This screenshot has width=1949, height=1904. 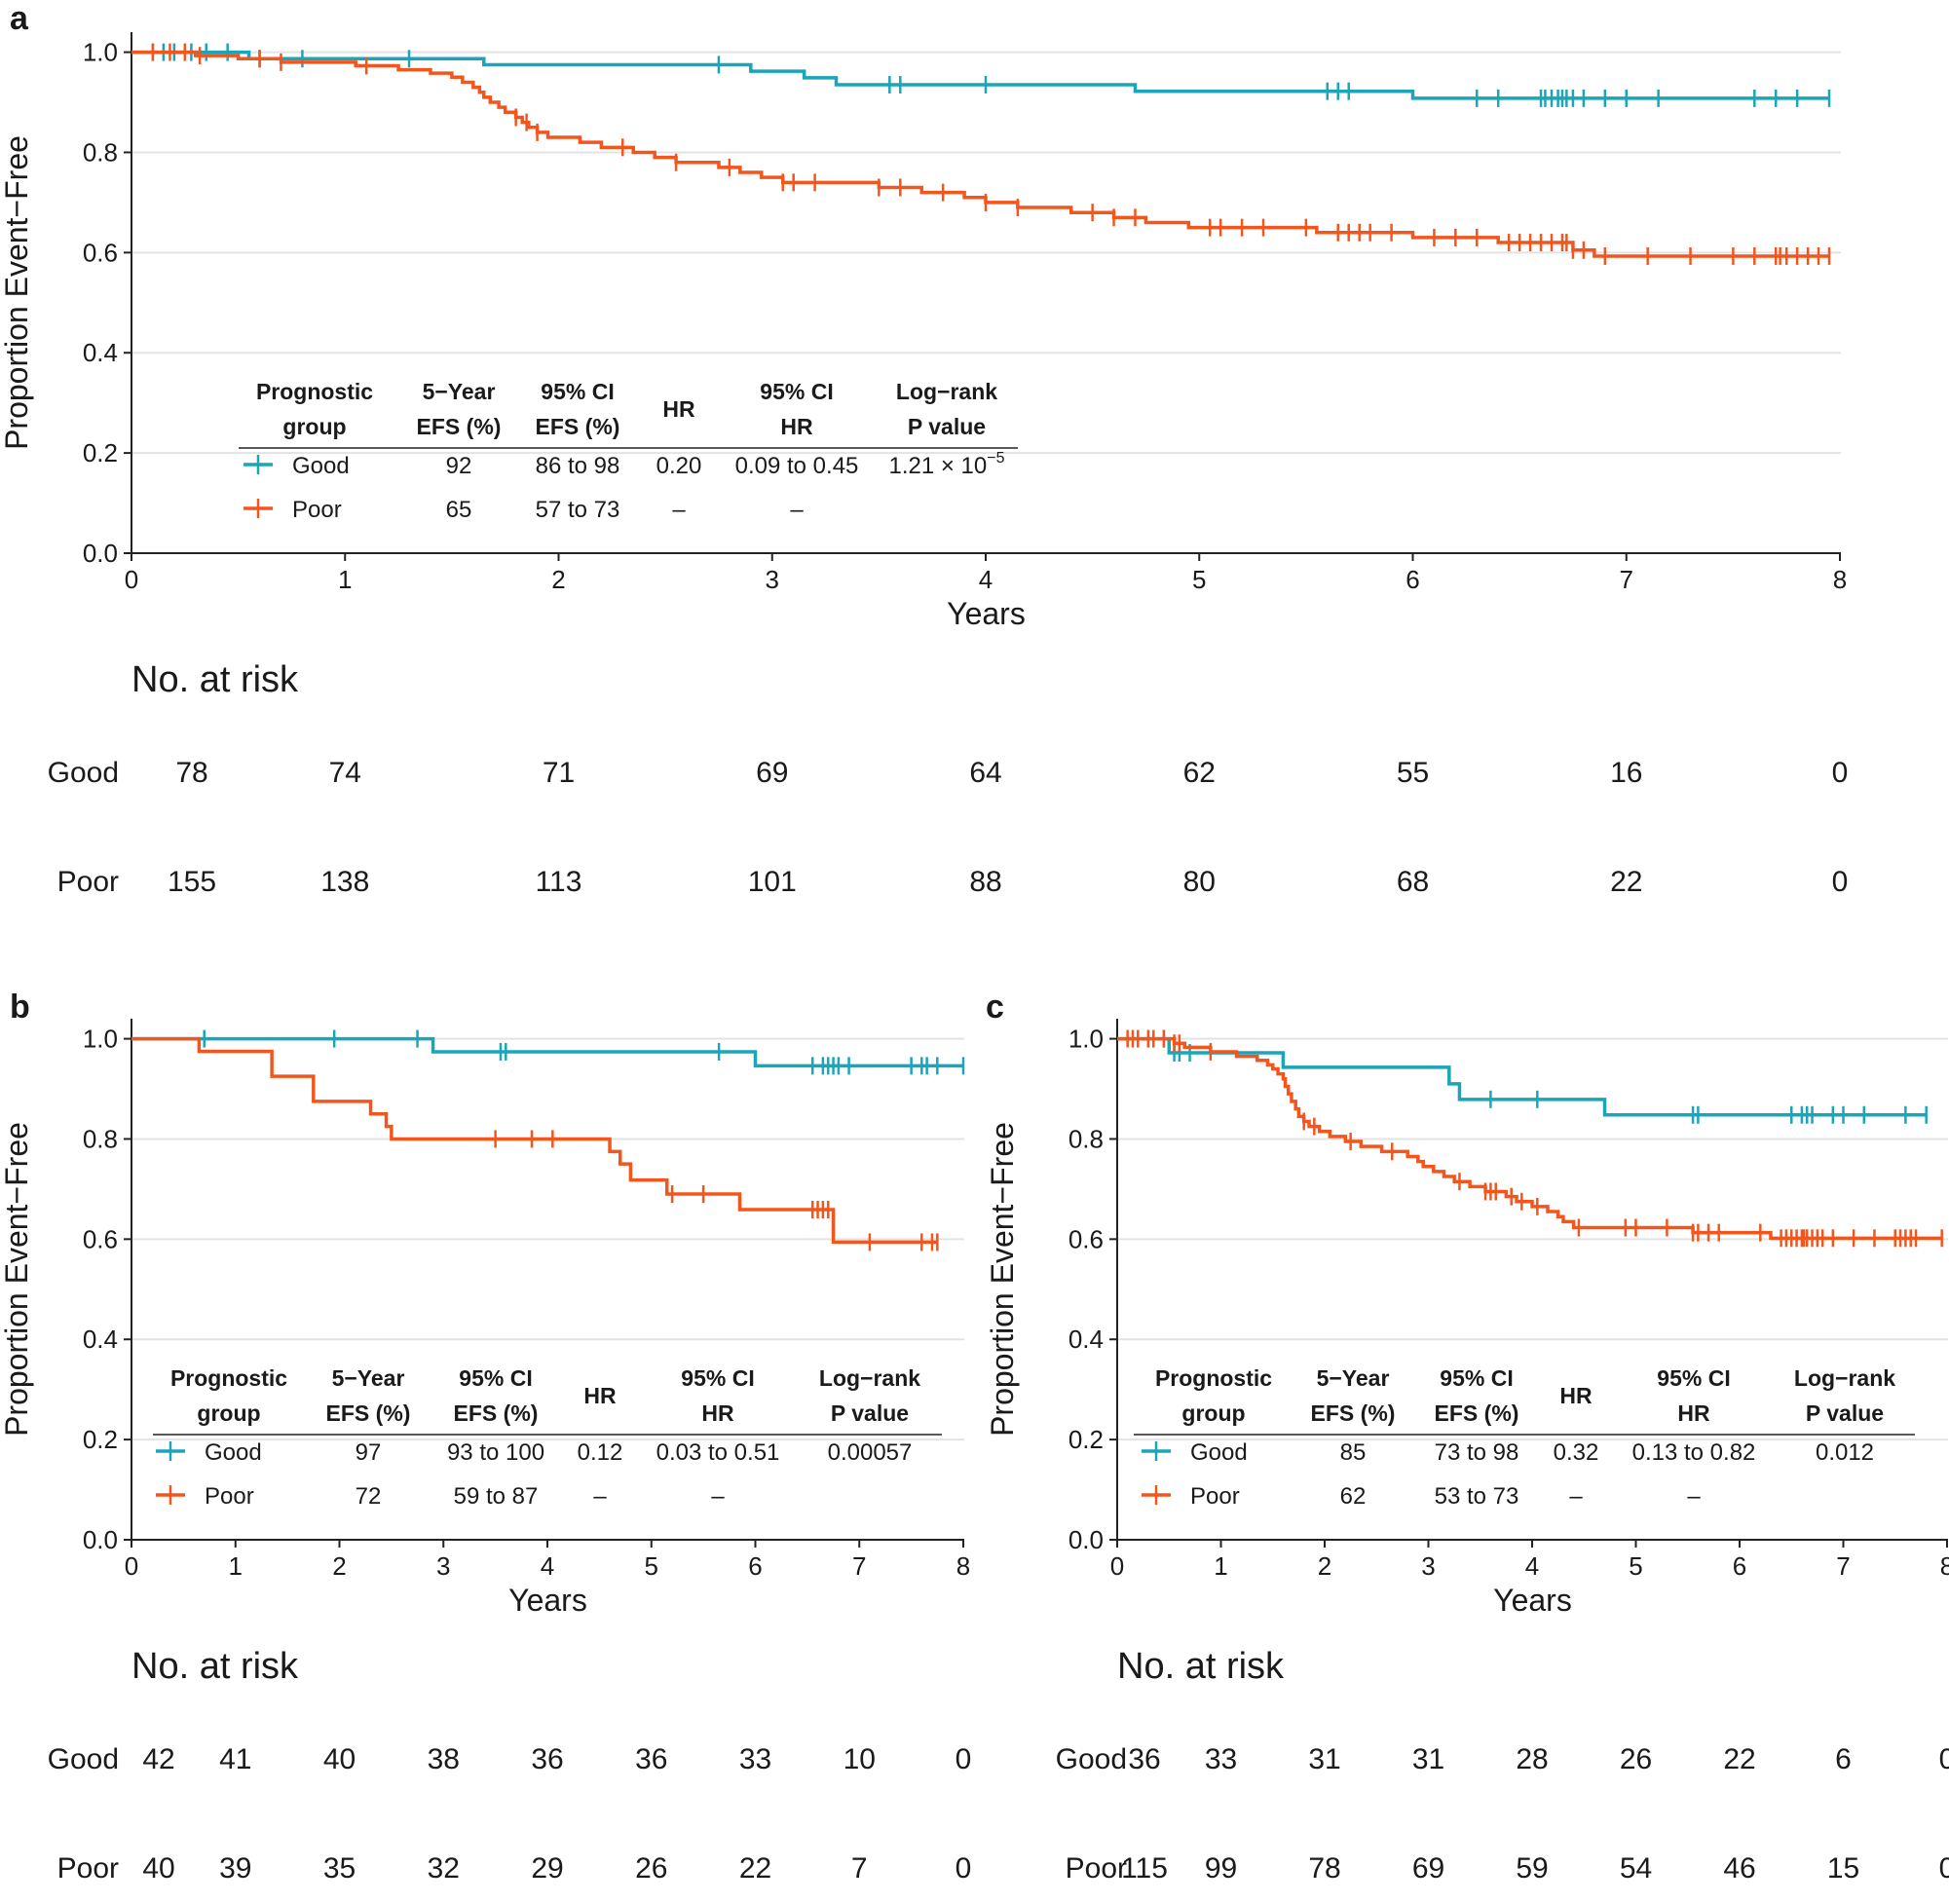 I want to click on table-cell: 57 to 73, so click(x=578, y=510).